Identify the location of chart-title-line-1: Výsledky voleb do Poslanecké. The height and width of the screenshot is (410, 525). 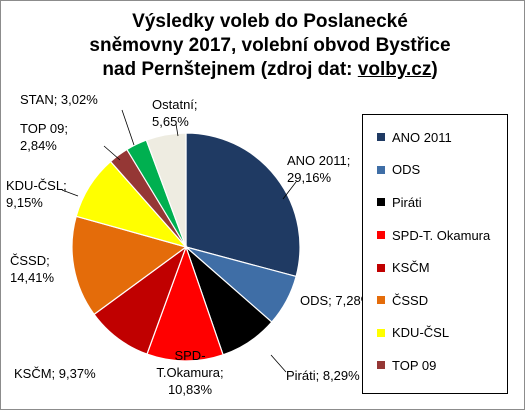
(270, 21).